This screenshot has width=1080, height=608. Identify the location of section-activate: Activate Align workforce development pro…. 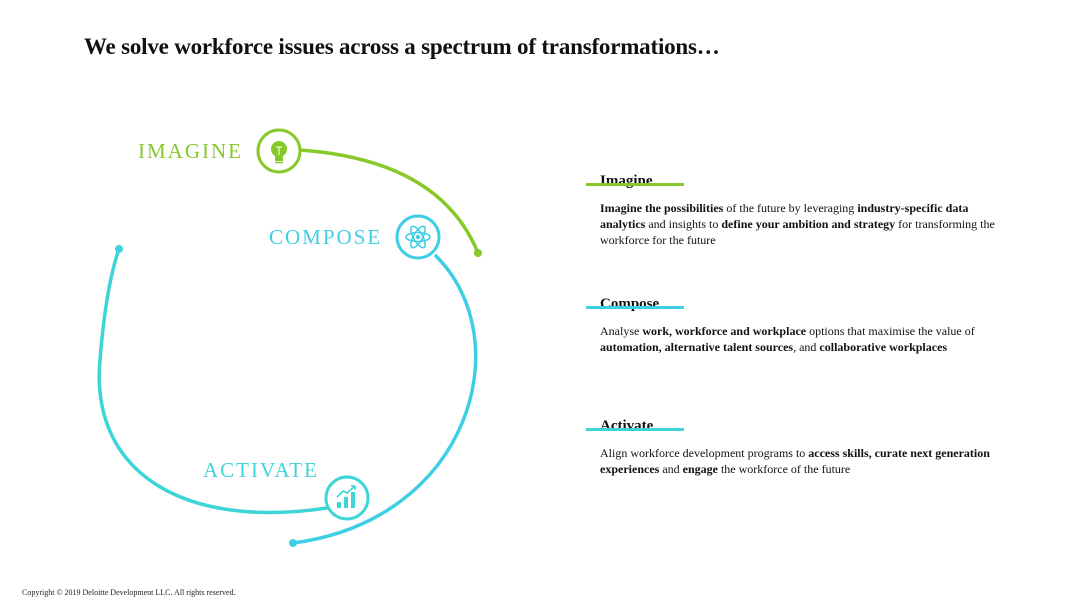
(797, 446).